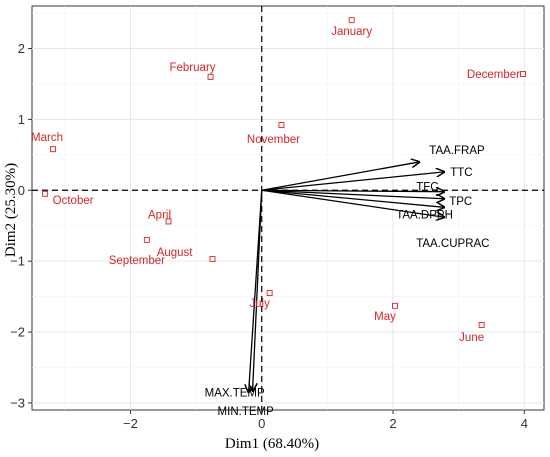 The height and width of the screenshot is (457, 550). Describe the element at coordinates (159, 215) in the screenshot. I see `observation-label: April` at that location.